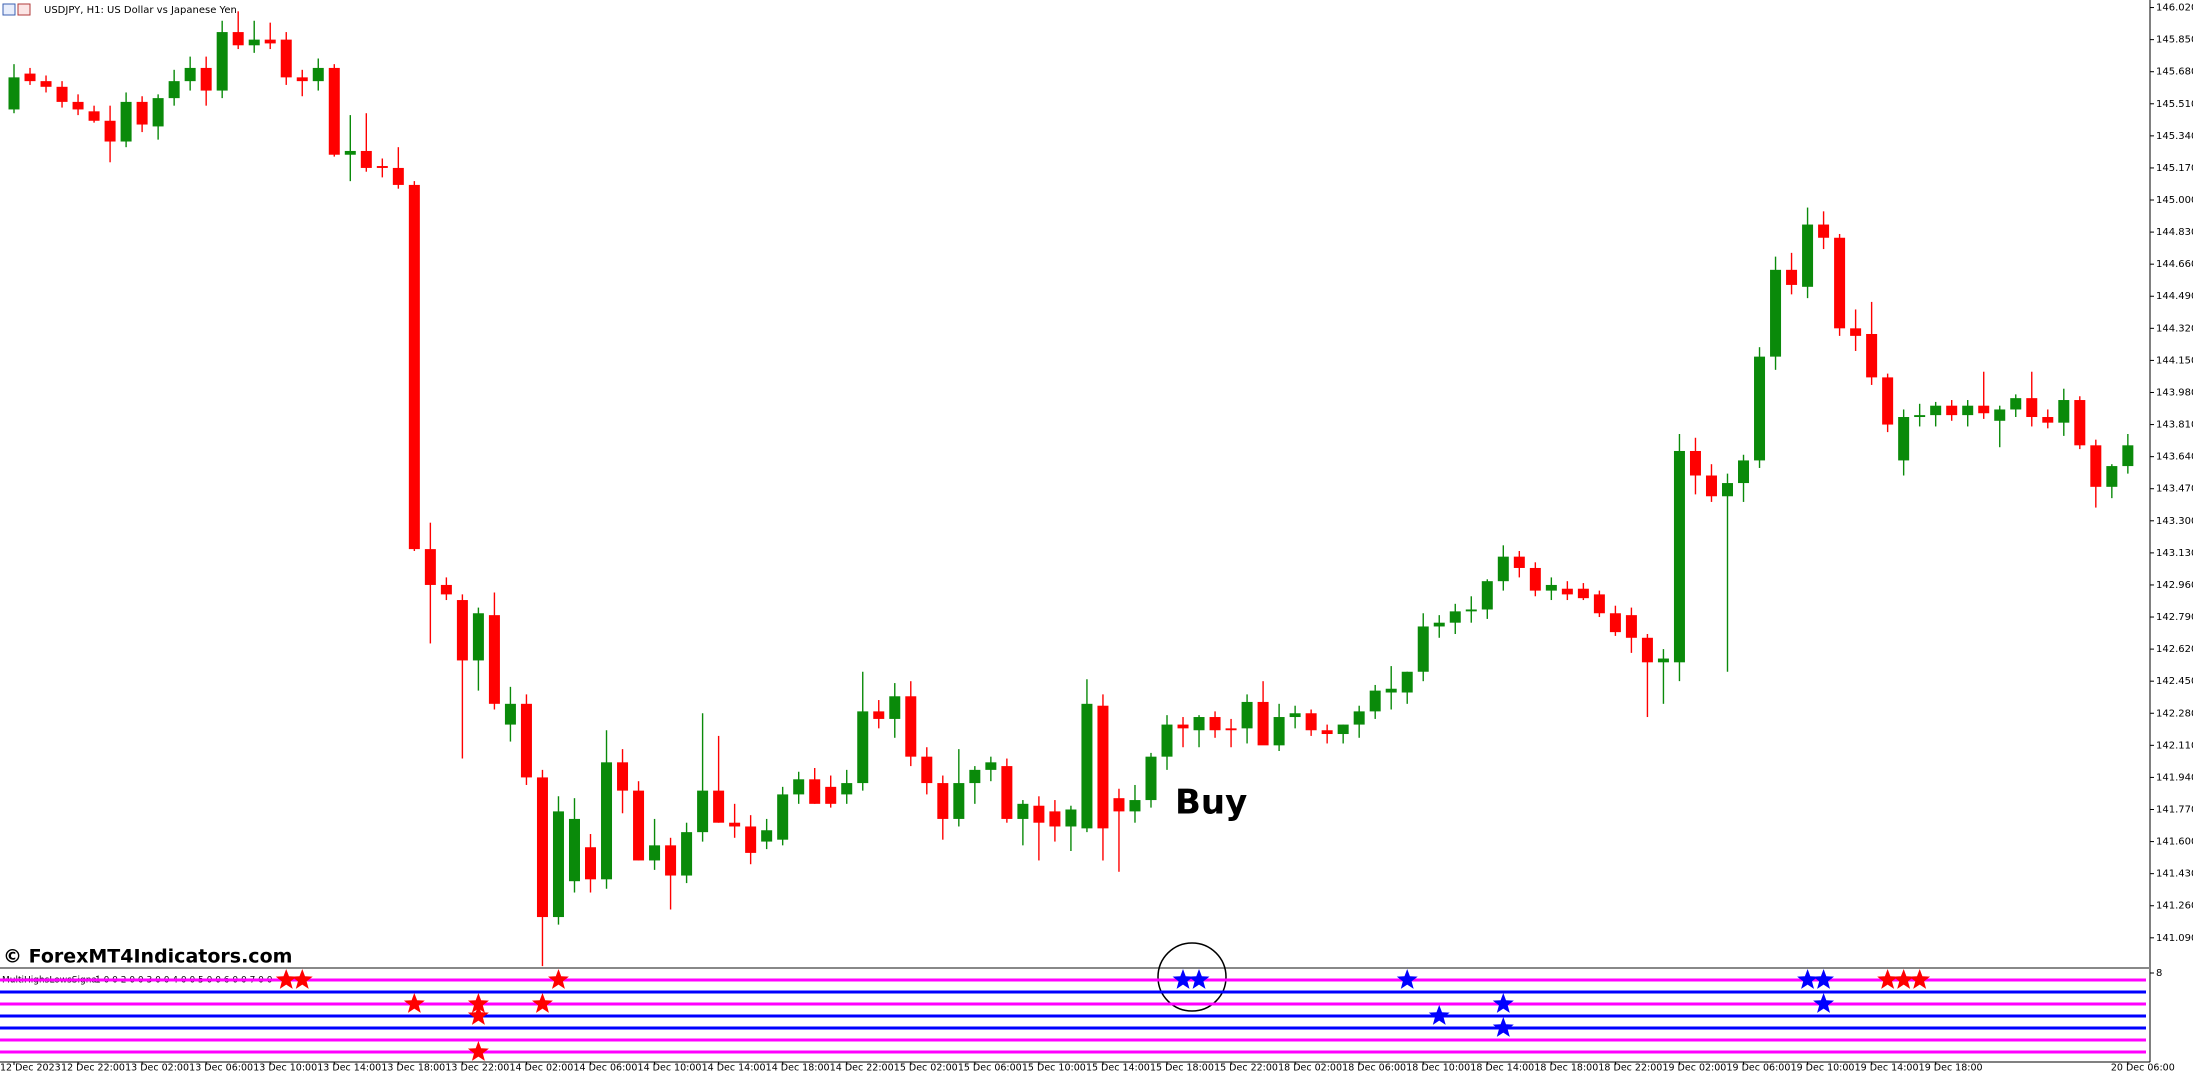 This screenshot has width=2193, height=1074. Describe the element at coordinates (2174, 136) in the screenshot. I see `y-tick-label: 145.340` at that location.